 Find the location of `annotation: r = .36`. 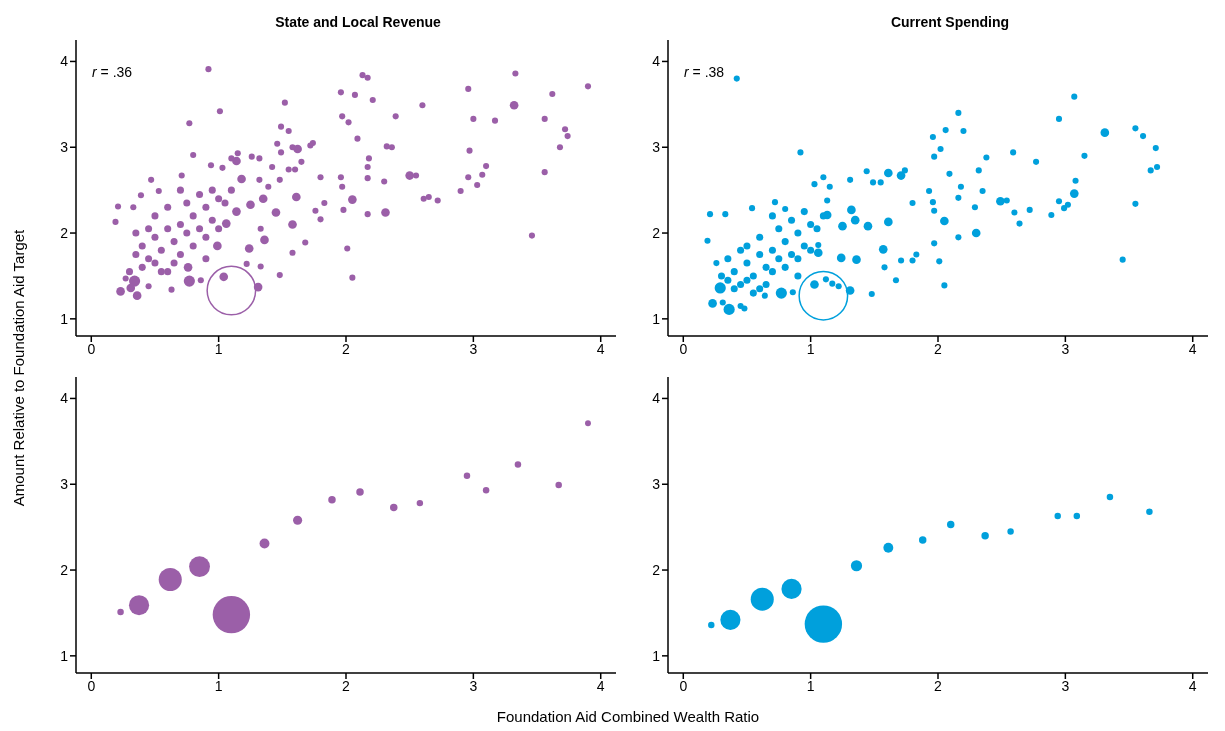

annotation: r = .36 is located at coordinates (112, 72).